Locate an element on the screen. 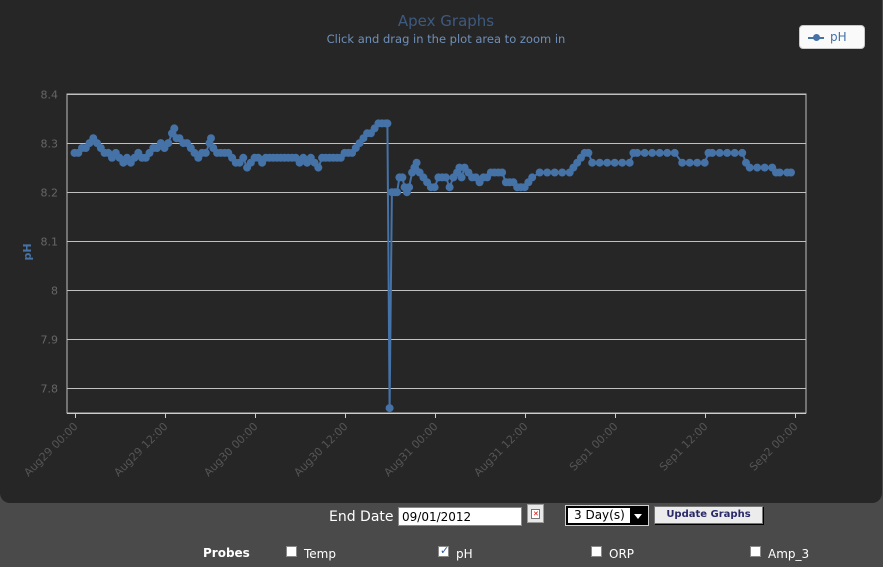  x-tick-label: Aug29 12:00 is located at coordinates (140, 449).